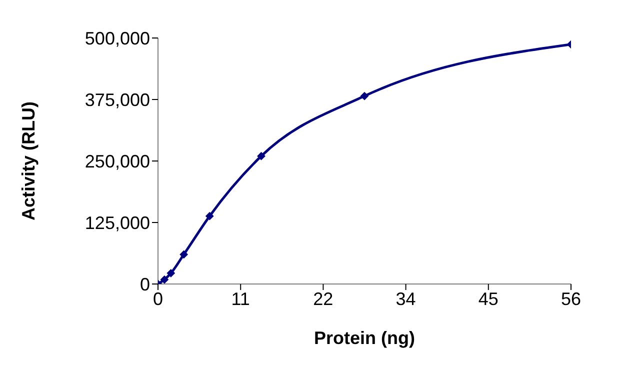 The image size is (629, 382). I want to click on y-axis-title: Activity (RLU), so click(28, 161).